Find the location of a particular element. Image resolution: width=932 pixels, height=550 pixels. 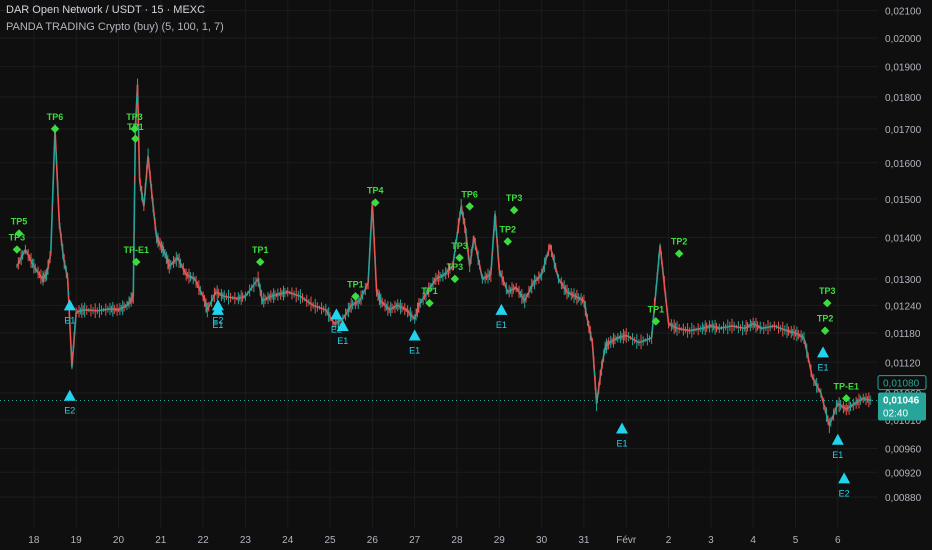

x-tick-label: 6 is located at coordinates (838, 540).